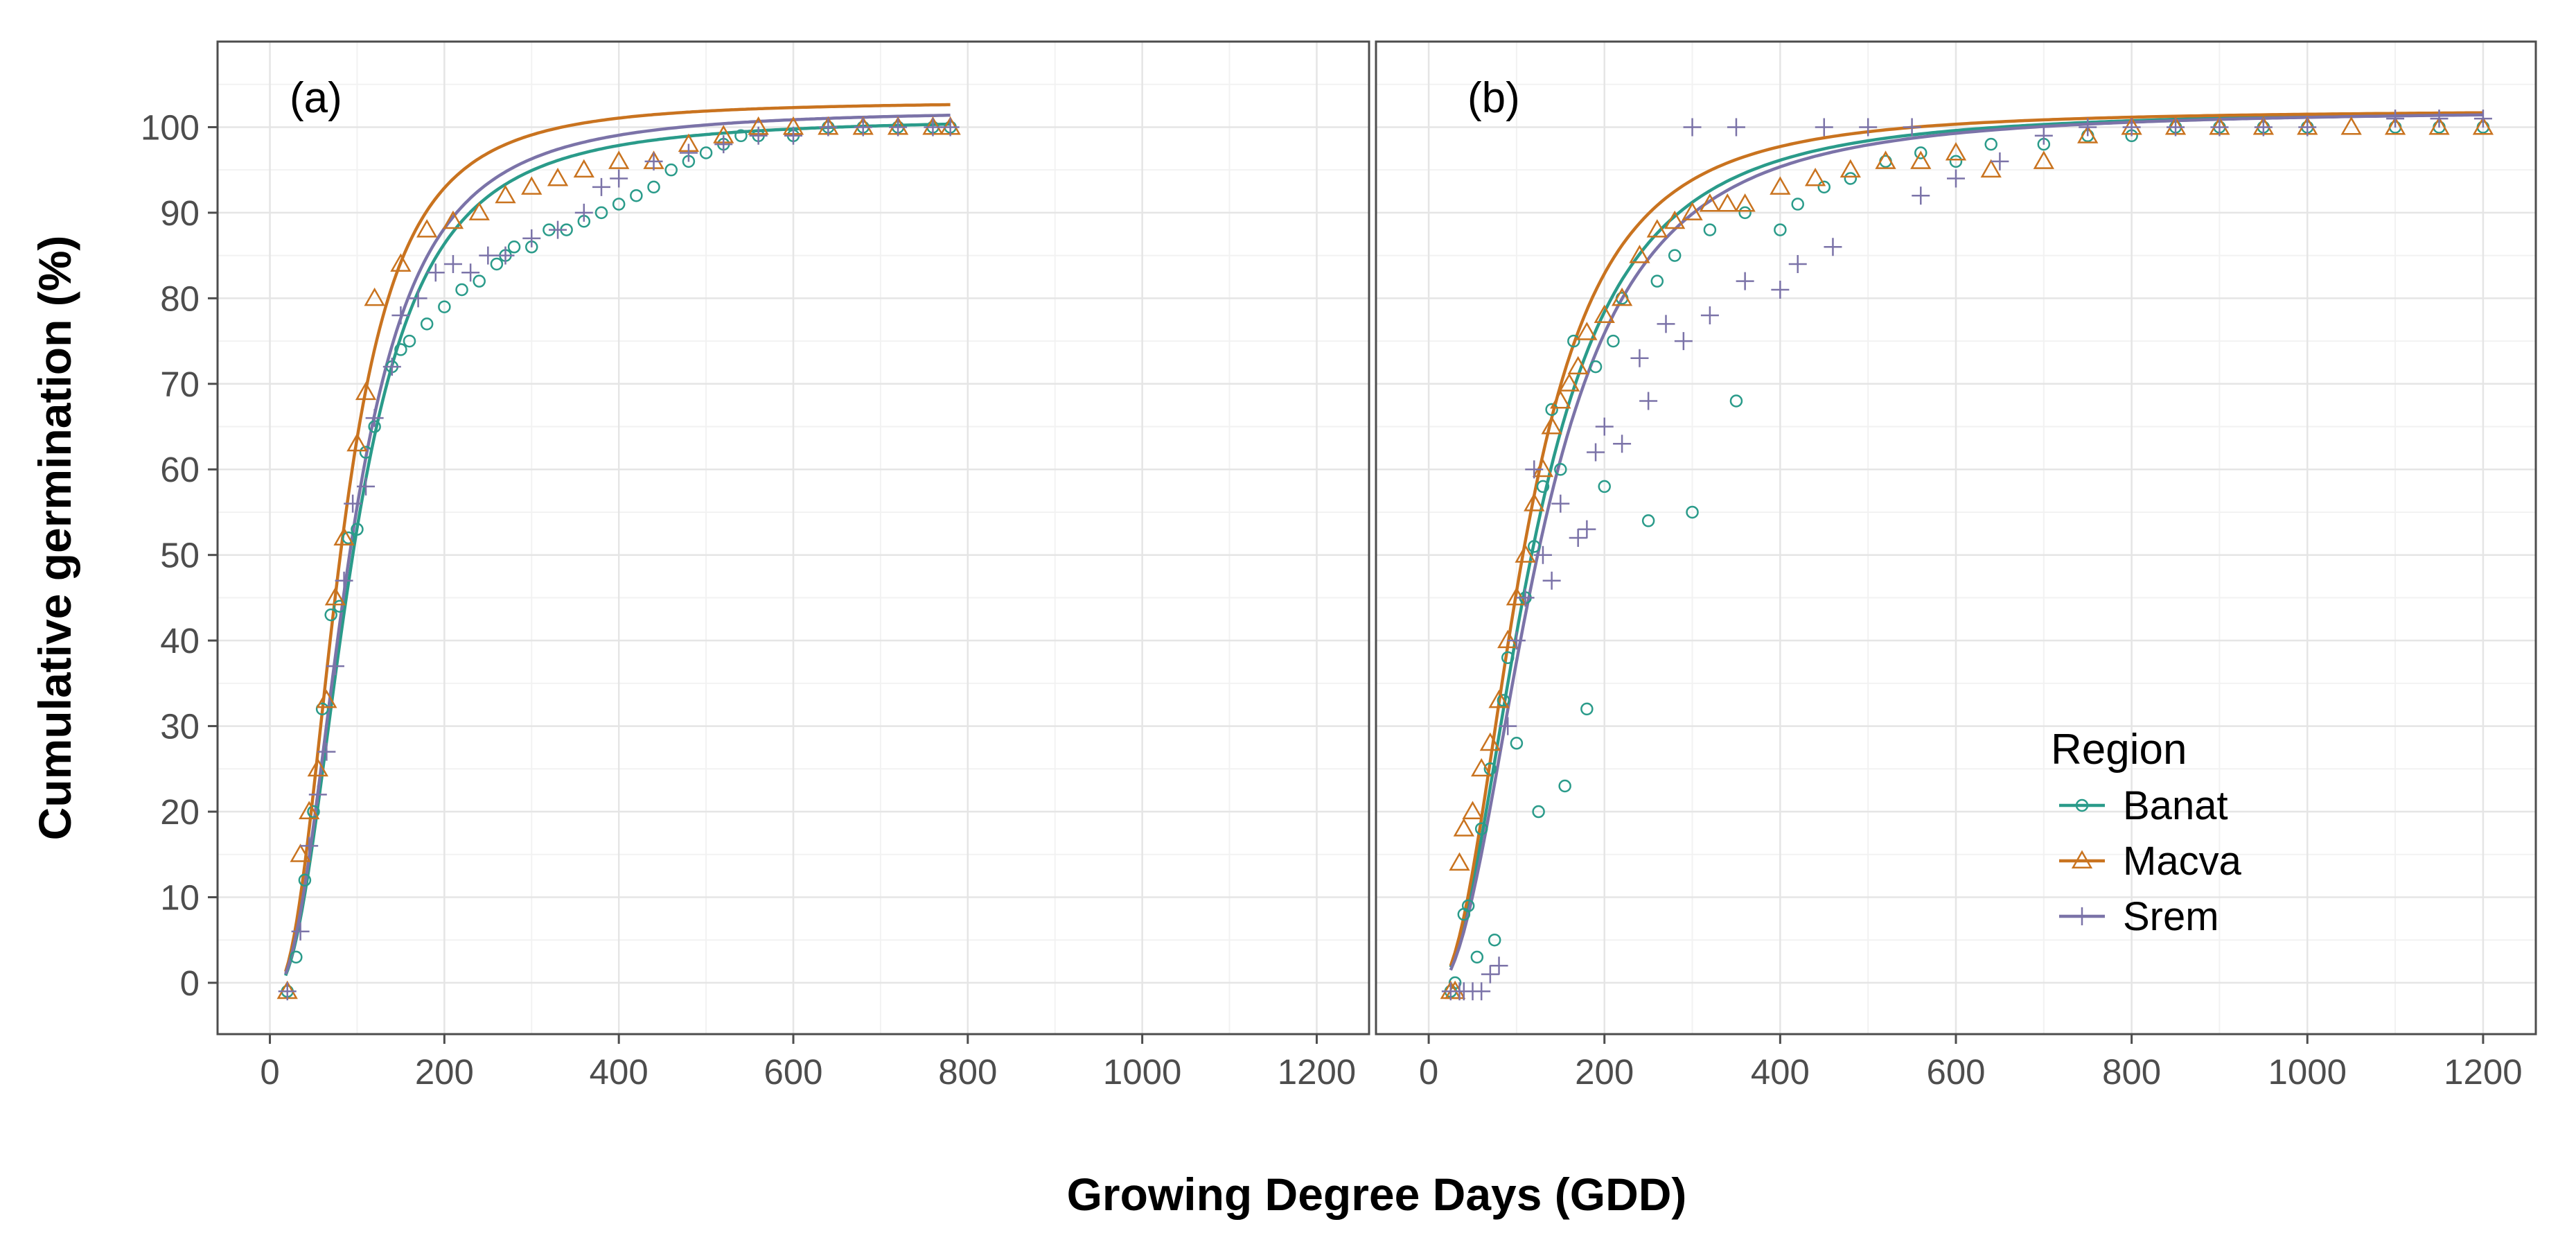 The width and height of the screenshot is (2576, 1258). Describe the element at coordinates (2483, 1072) in the screenshot. I see `x-tick-label: 1200` at that location.